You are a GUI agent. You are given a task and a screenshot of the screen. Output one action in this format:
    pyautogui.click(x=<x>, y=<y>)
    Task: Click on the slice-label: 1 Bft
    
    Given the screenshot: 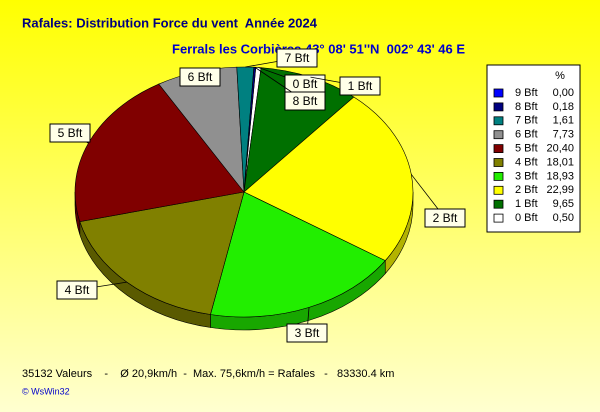 What is the action you would take?
    pyautogui.click(x=360, y=86)
    